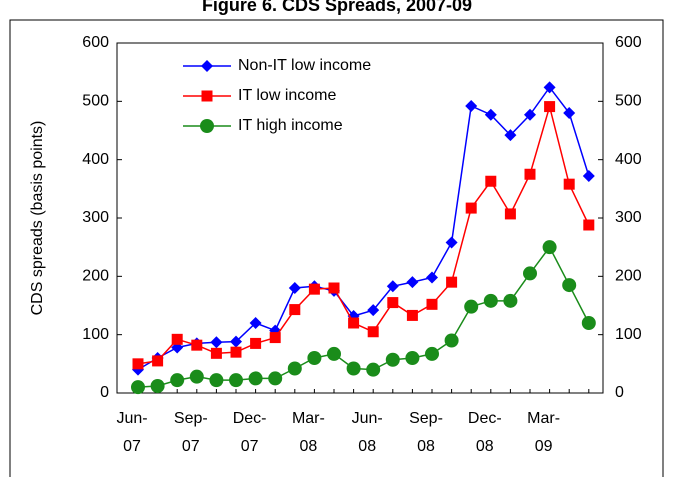 The height and width of the screenshot is (477, 674). Describe the element at coordinates (628, 217) in the screenshot. I see `y2-tick-label: 300` at that location.